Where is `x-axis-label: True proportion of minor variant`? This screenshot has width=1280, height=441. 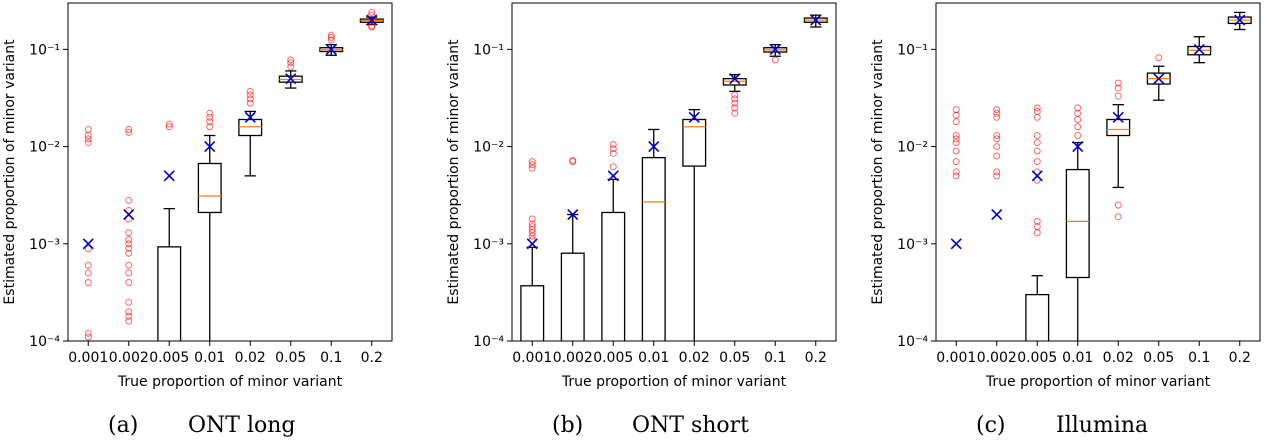
x-axis-label: True proportion of minor variant is located at coordinates (1098, 382).